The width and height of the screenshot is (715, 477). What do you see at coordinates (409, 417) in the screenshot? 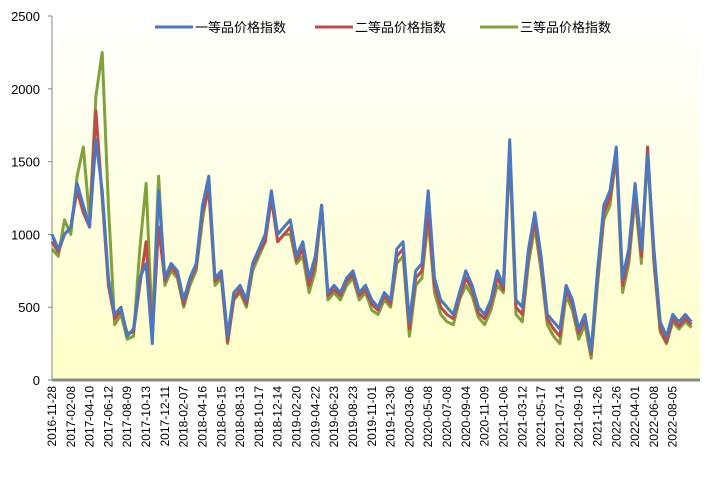
I see `x-tick-label: 2020-03-06` at bounding box center [409, 417].